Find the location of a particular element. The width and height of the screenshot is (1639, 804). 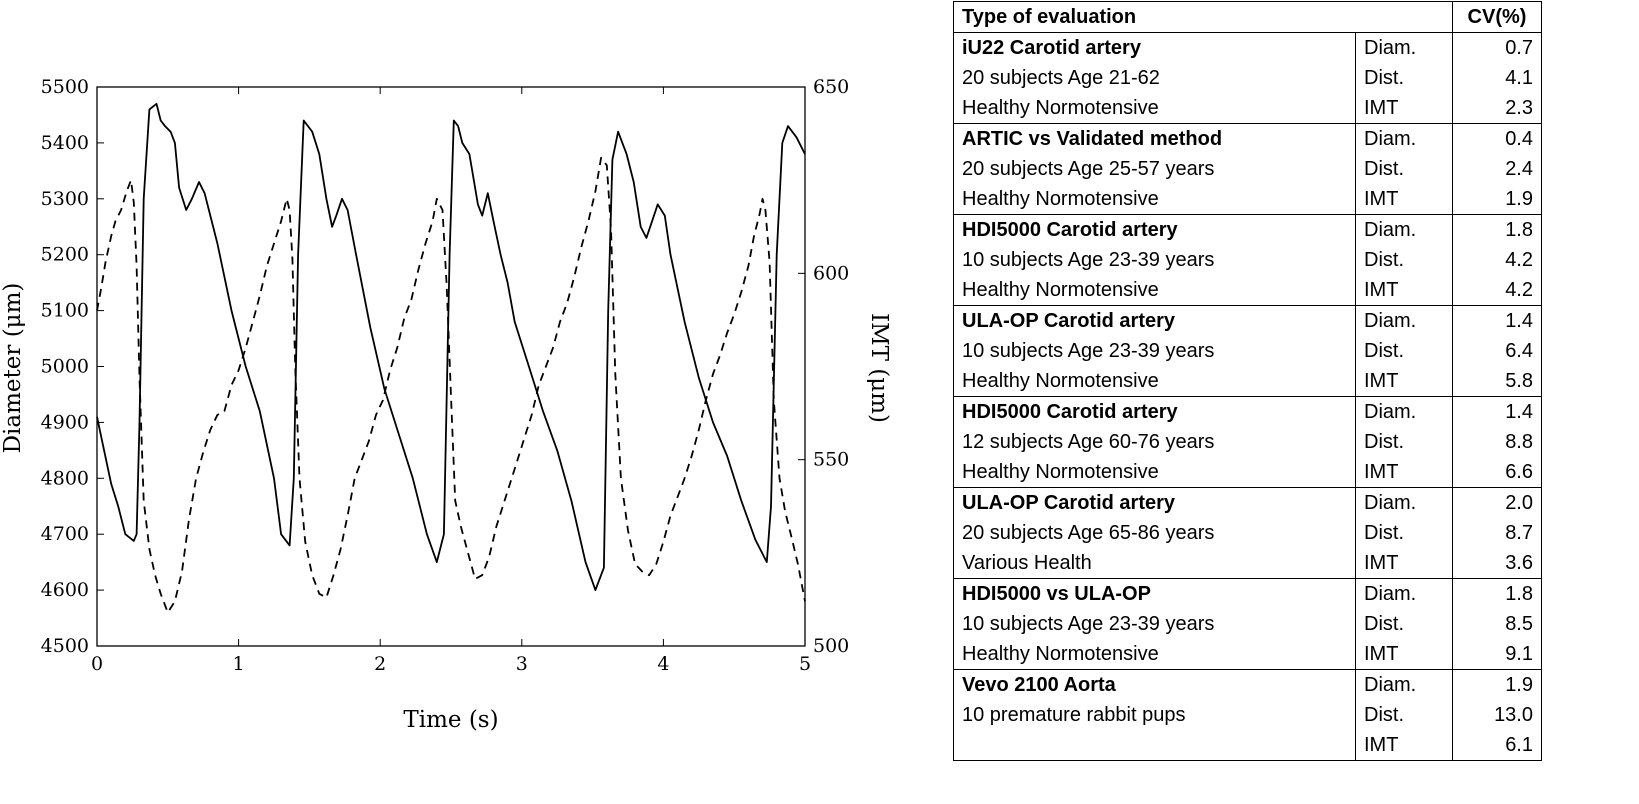

table-row: 20 subjects Age 21-62 Dist. 4.1 is located at coordinates (1247, 78).